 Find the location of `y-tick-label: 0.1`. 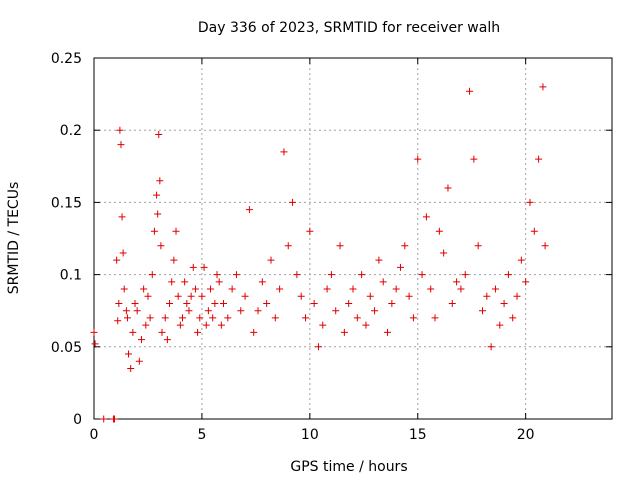

y-tick-label: 0.1 is located at coordinates (71, 276).